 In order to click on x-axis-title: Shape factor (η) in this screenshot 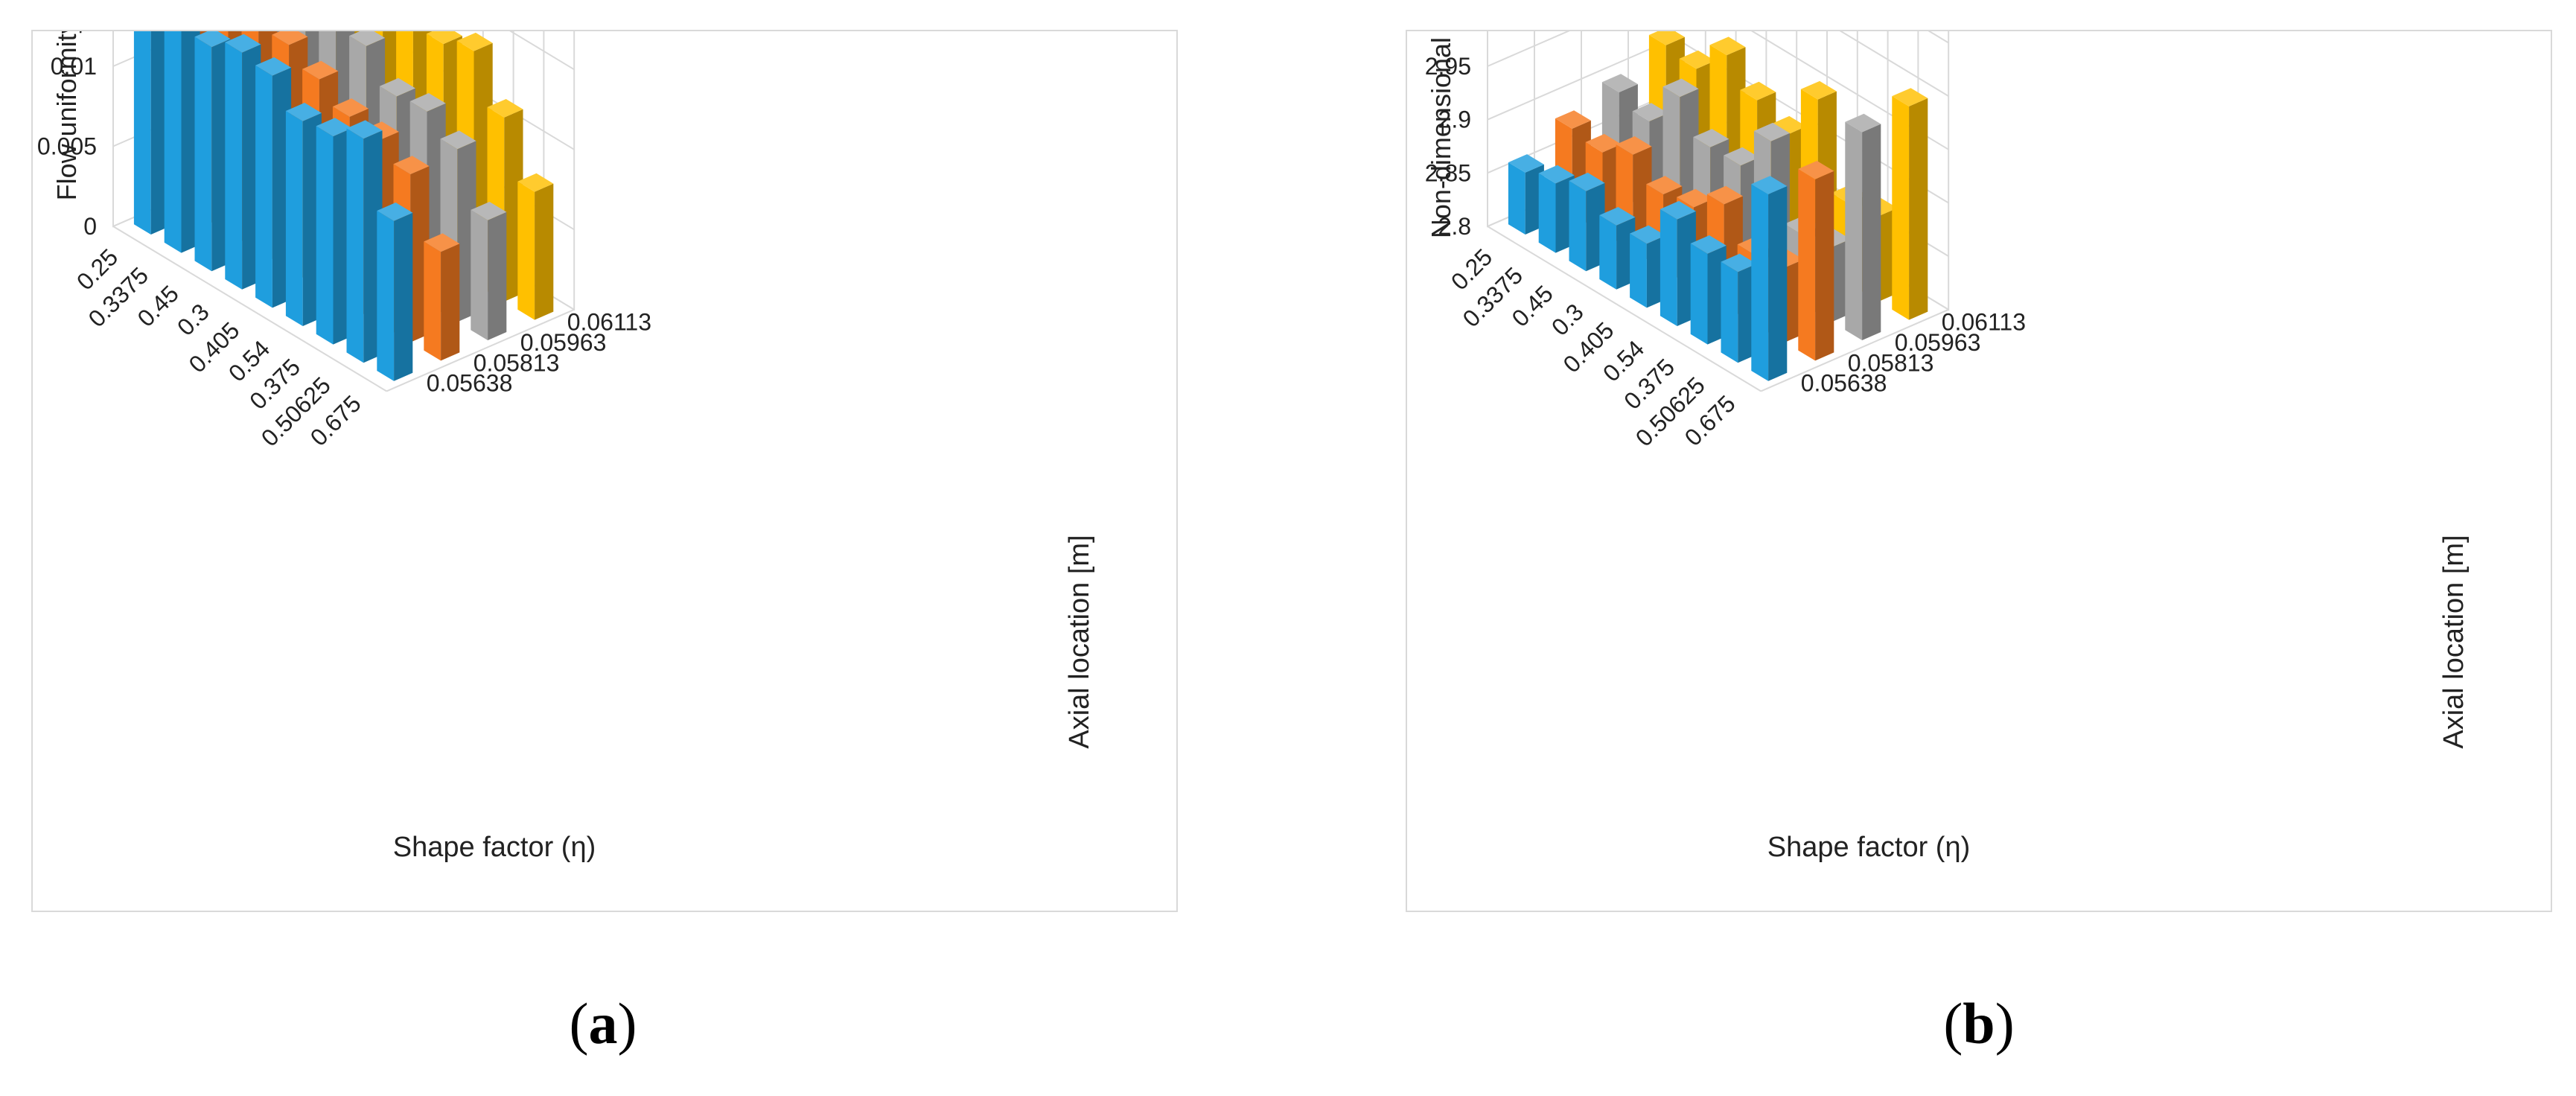, I will do `click(1868, 847)`.